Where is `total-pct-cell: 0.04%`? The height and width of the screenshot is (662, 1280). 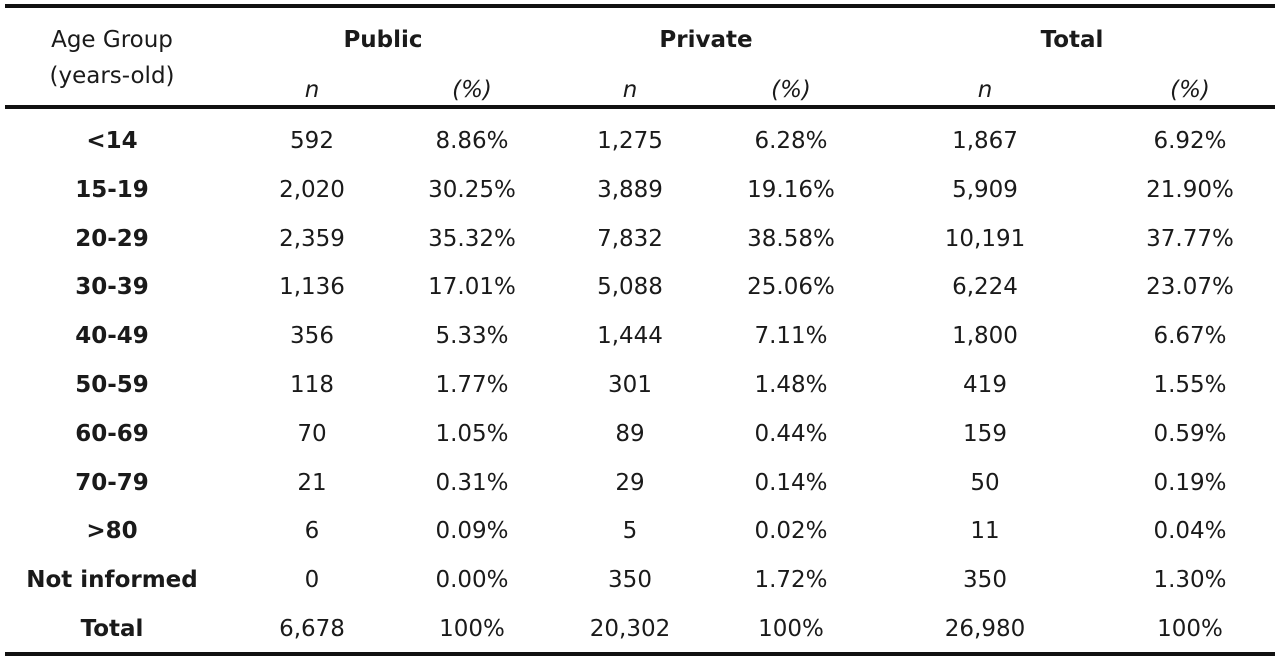
total-pct-cell: 0.04% is located at coordinates (1190, 531).